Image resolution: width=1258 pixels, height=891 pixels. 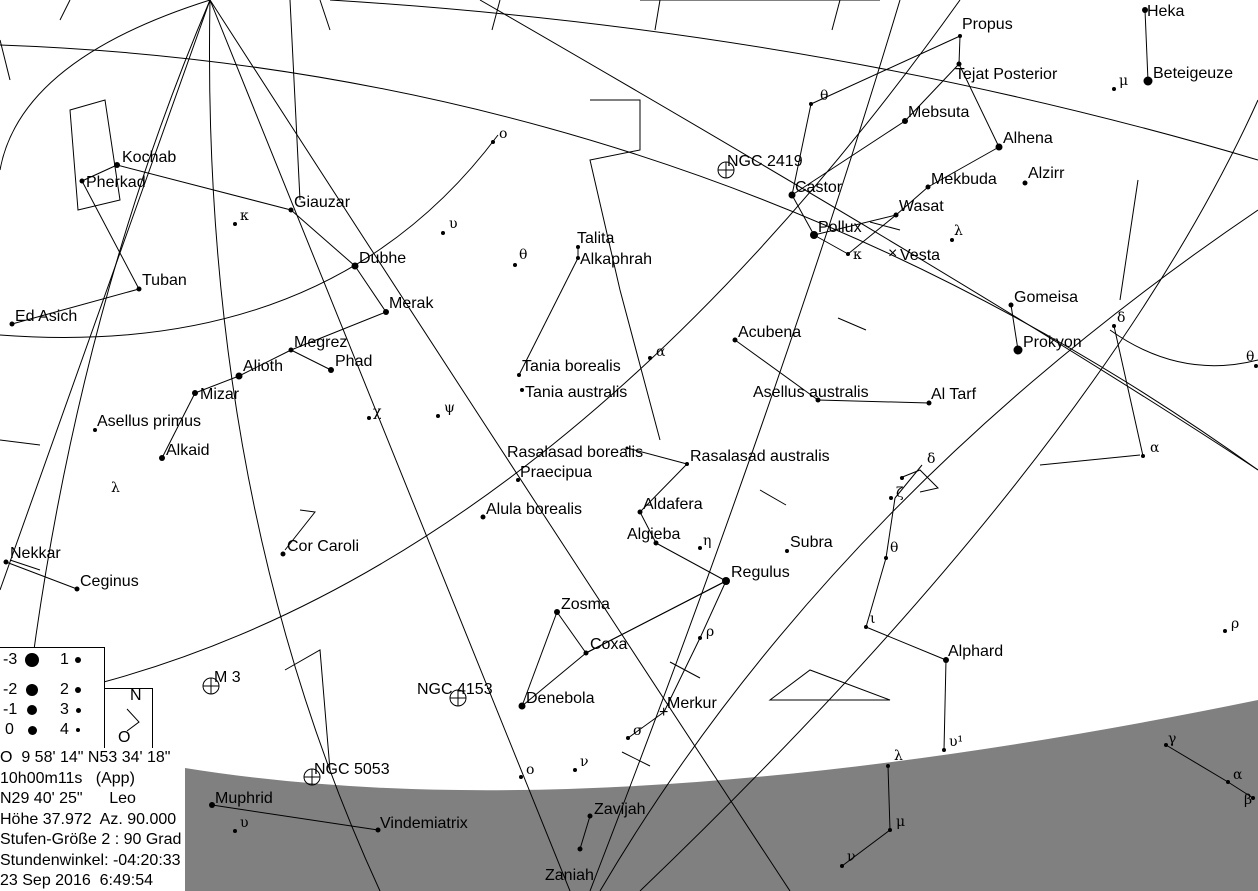 What do you see at coordinates (1046, 173) in the screenshot?
I see `star-label: Alzirr` at bounding box center [1046, 173].